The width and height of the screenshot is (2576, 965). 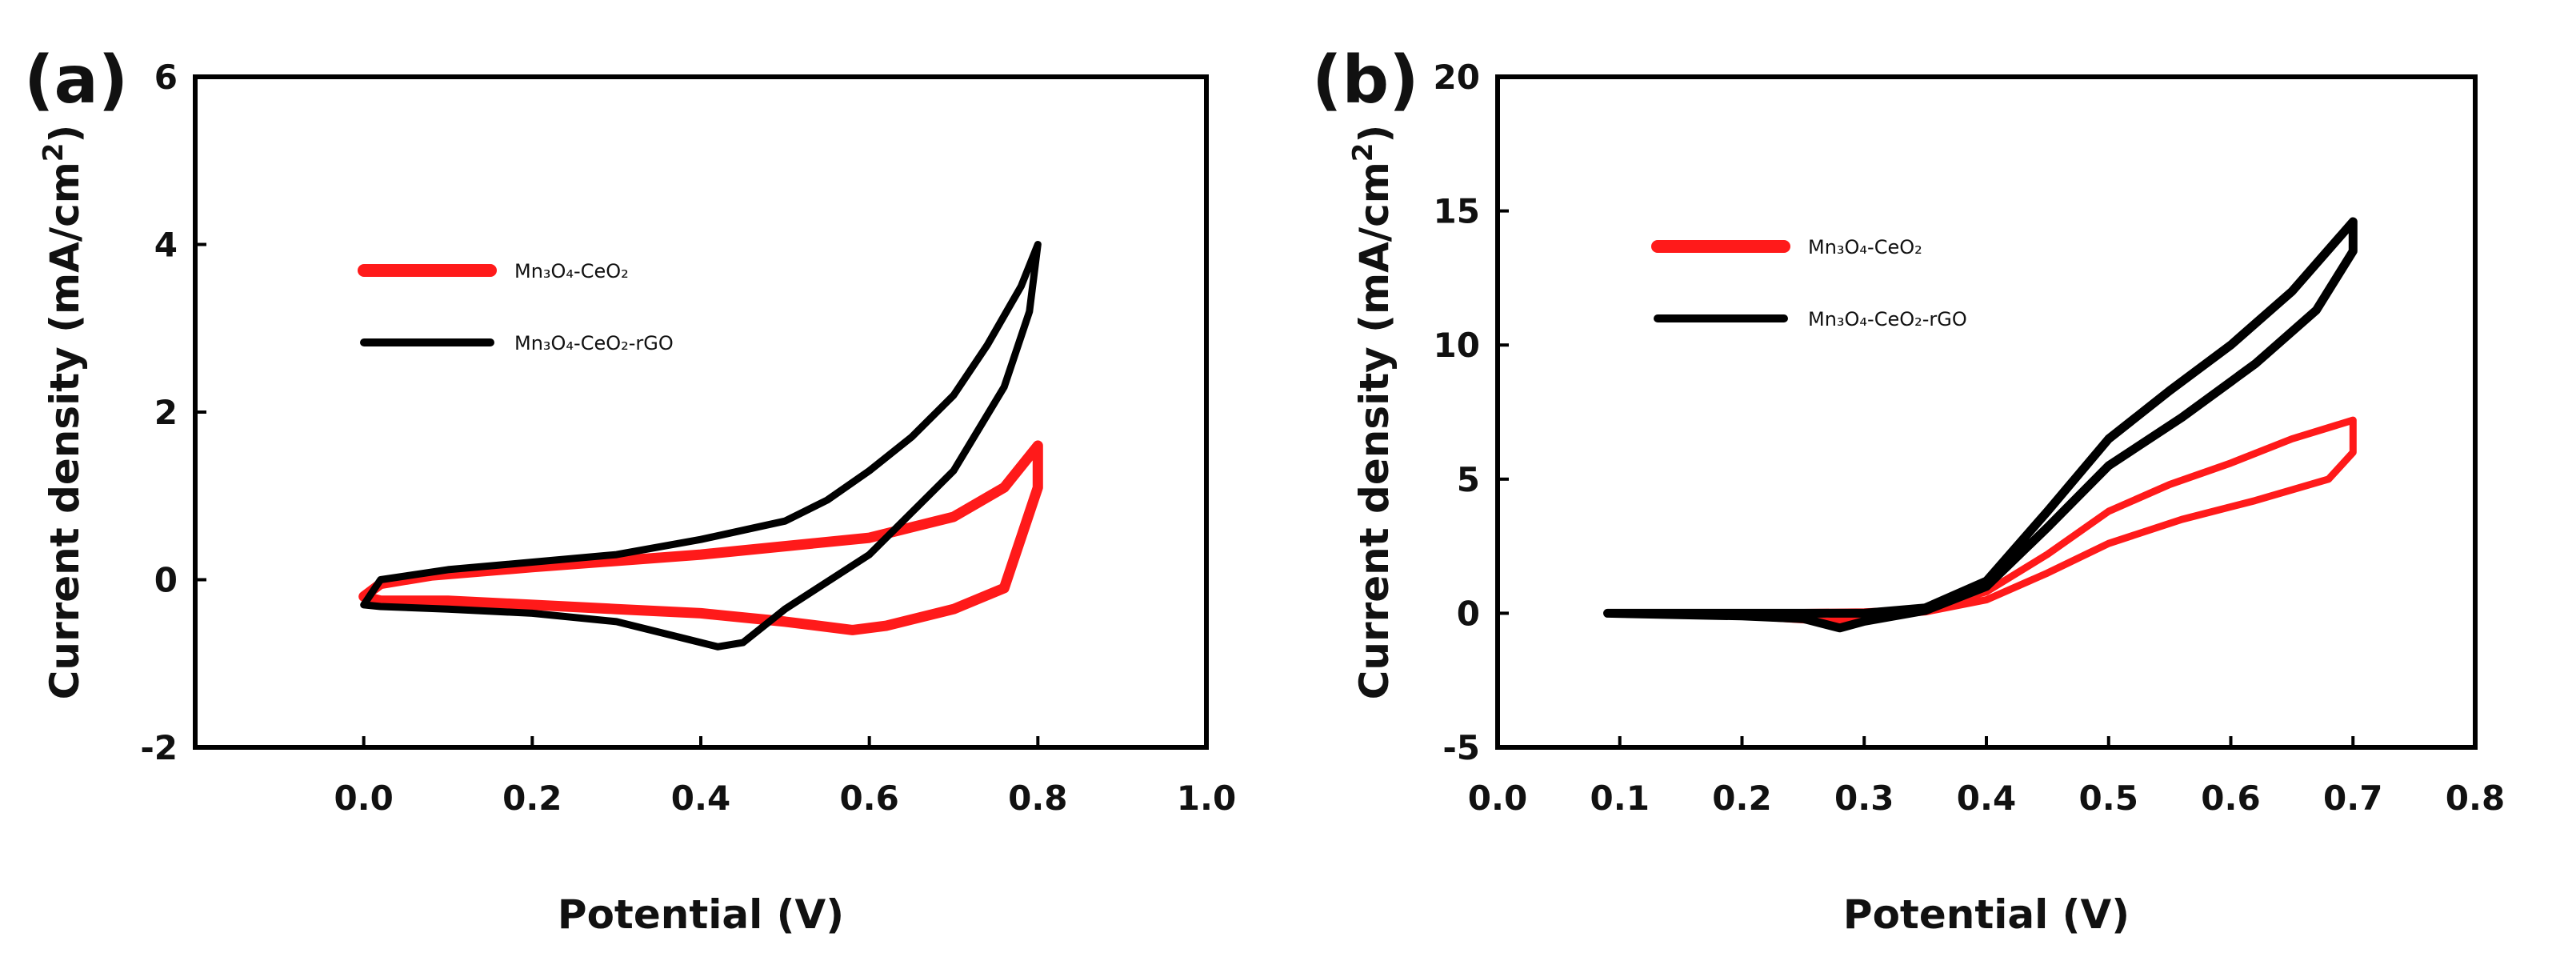 I want to click on panel-a-series-mn3o4-ceo2-rgo-curve, so click(x=701, y=446).